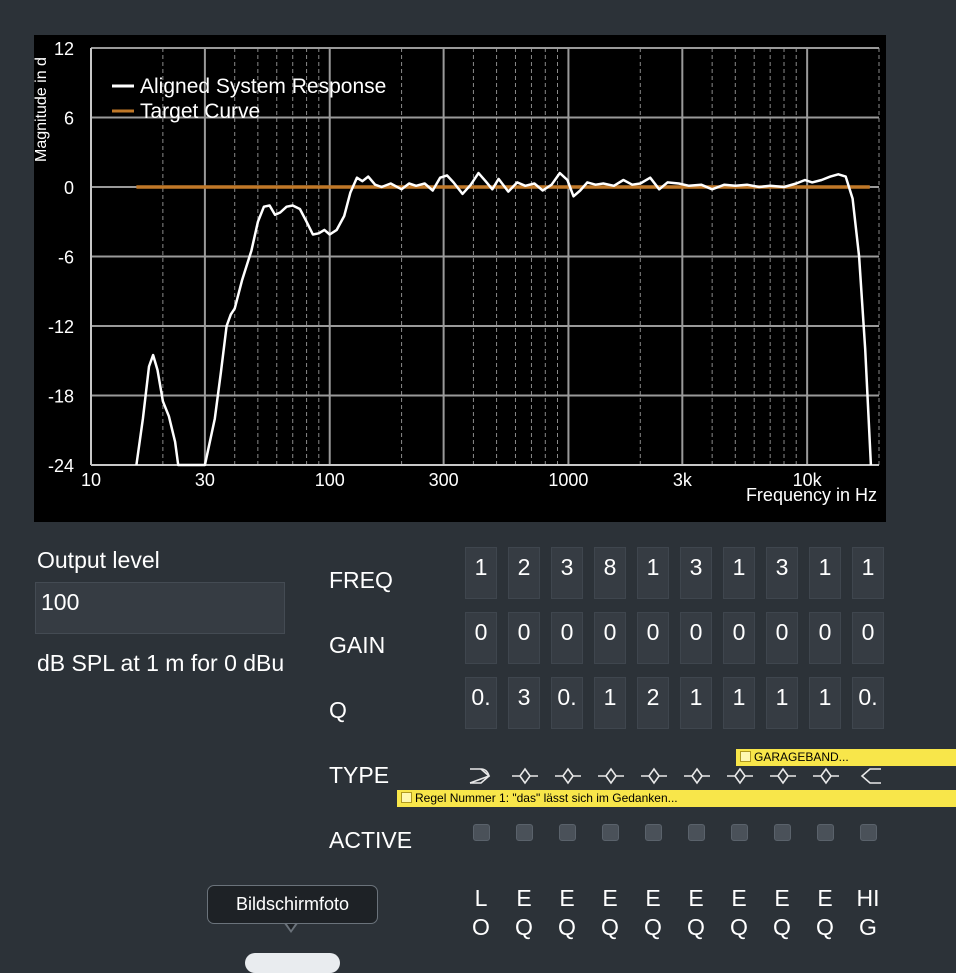 This screenshot has width=956, height=973. Describe the element at coordinates (825, 703) in the screenshot. I see `q-band-9-input: 1` at that location.